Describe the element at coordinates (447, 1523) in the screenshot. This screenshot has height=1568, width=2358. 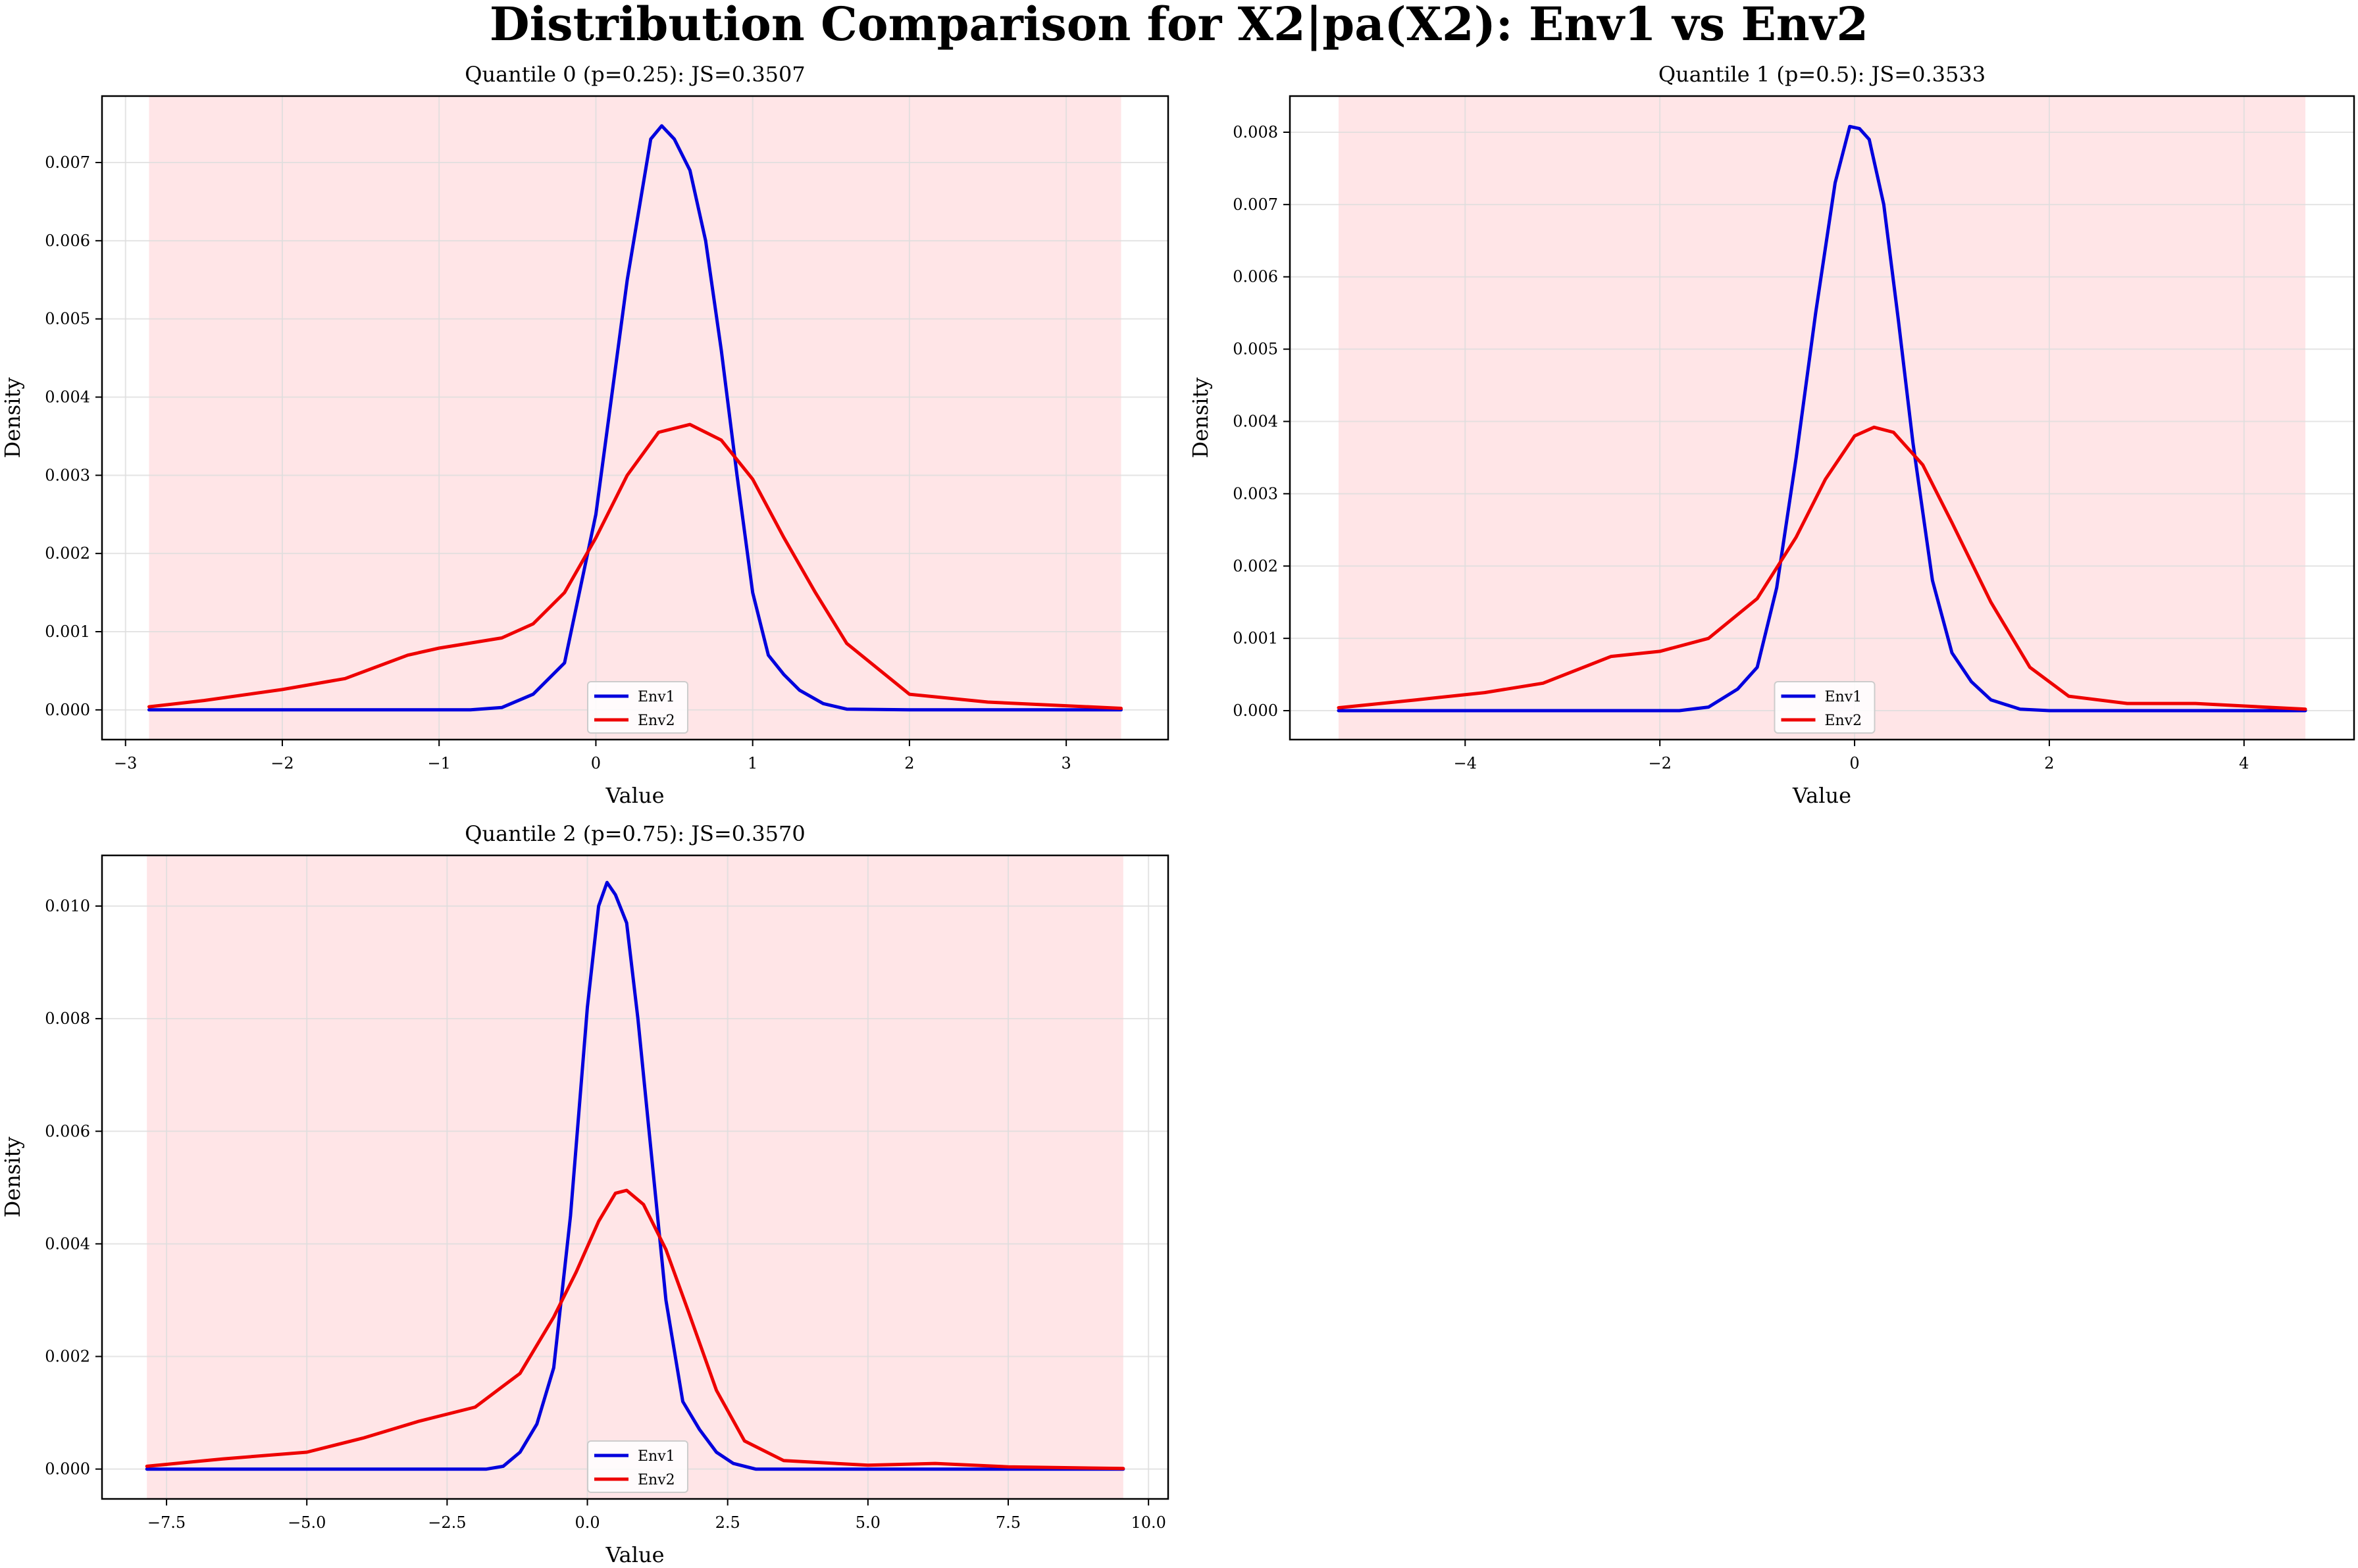
I see `x-tick-label-2: −2.5` at that location.